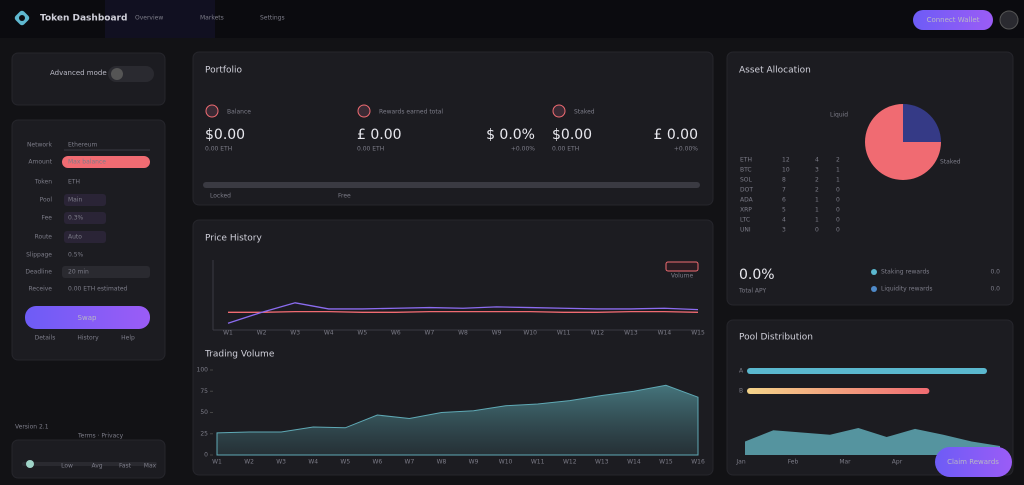  I want to click on x-tick-label: W2, so click(262, 333).